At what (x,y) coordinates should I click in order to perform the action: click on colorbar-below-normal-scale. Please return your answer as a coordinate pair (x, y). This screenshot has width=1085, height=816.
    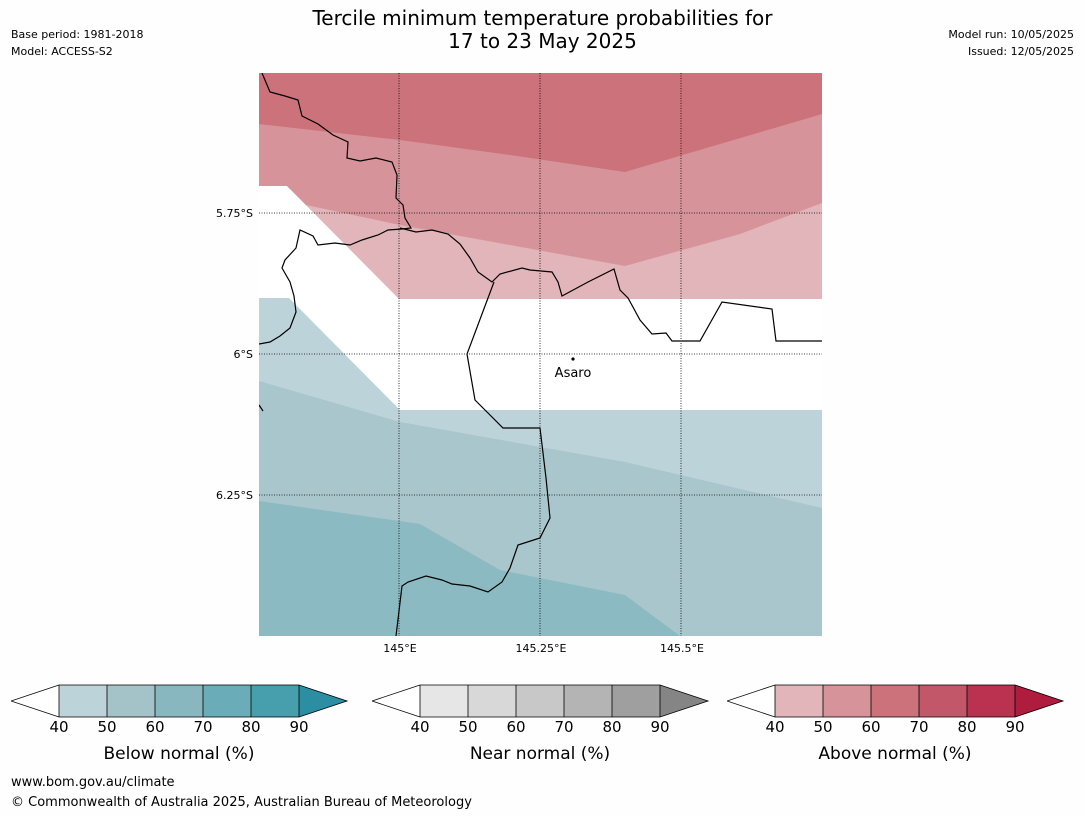
    Looking at the image, I should click on (180, 701).